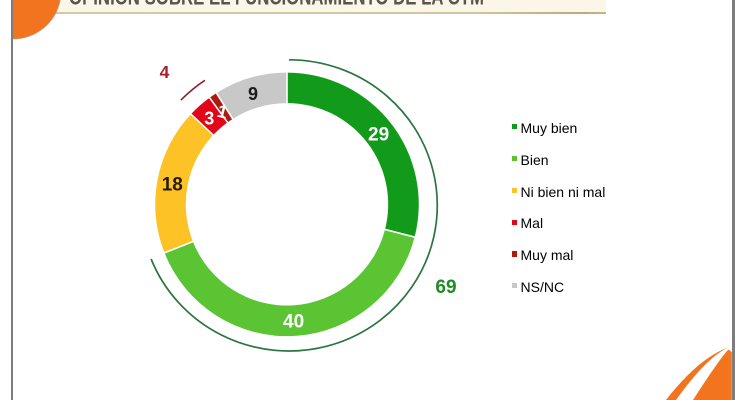  What do you see at coordinates (222, 112) in the screenshot?
I see `svg-text: 1` at bounding box center [222, 112].